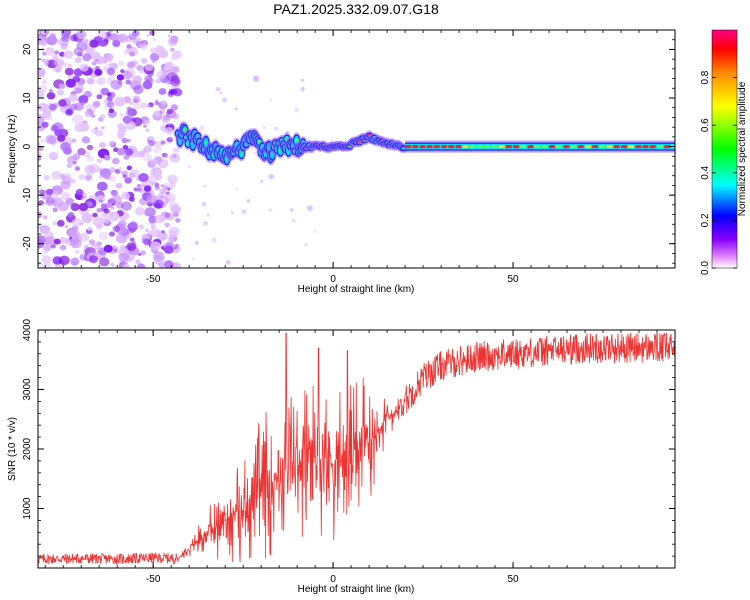 This screenshot has width=750, height=600. Describe the element at coordinates (27, 508) in the screenshot. I see `y-tick-label: 1000` at that location.